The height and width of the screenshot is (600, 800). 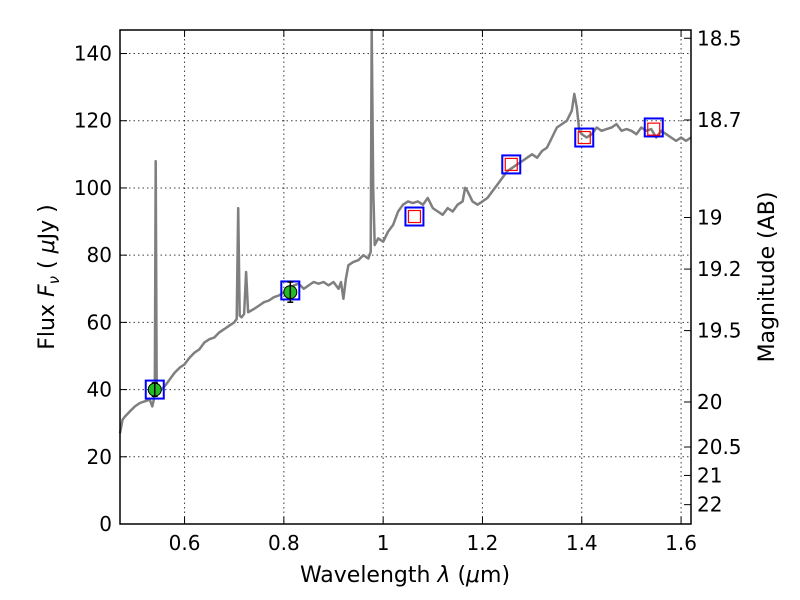 What do you see at coordinates (719, 38) in the screenshot?
I see `mag-tick-label: 18.5` at bounding box center [719, 38].